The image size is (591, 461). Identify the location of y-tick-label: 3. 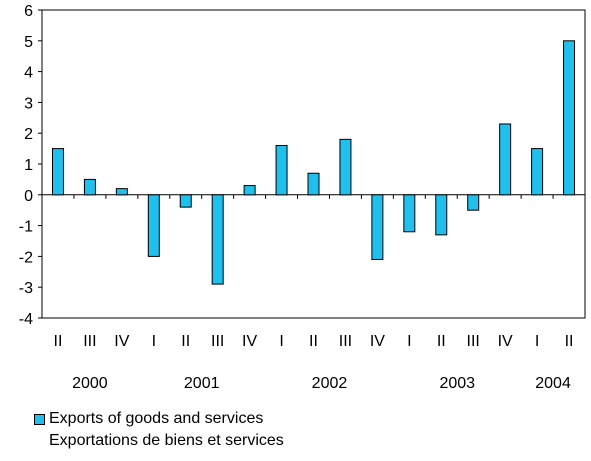
(28, 103).